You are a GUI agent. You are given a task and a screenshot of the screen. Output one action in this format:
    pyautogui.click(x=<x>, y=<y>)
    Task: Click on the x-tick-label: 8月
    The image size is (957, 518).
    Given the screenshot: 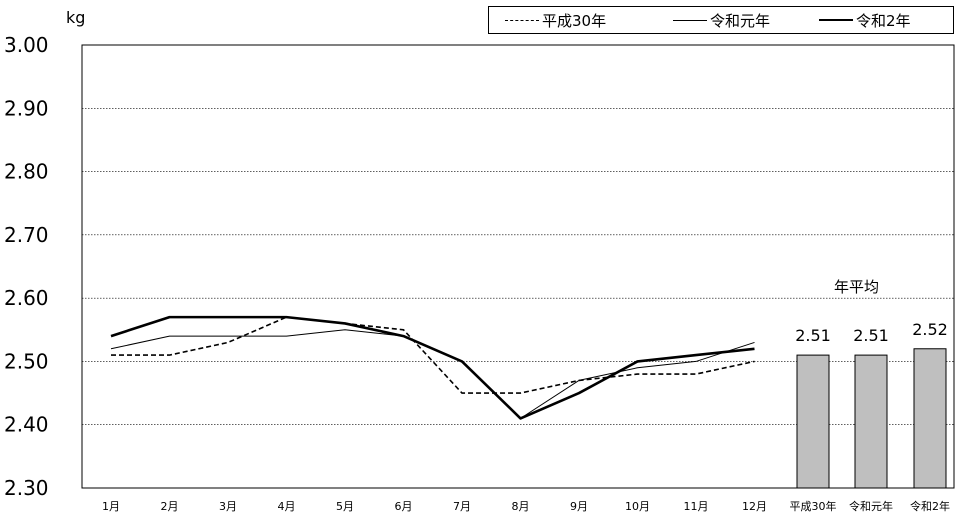 What is the action you would take?
    pyautogui.click(x=521, y=506)
    